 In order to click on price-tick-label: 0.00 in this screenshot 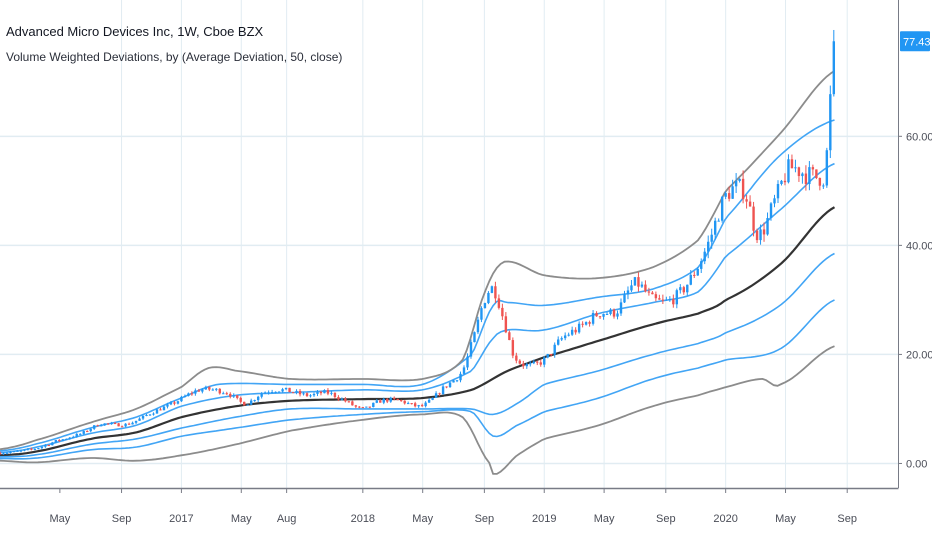, I will do `click(916, 464)`.